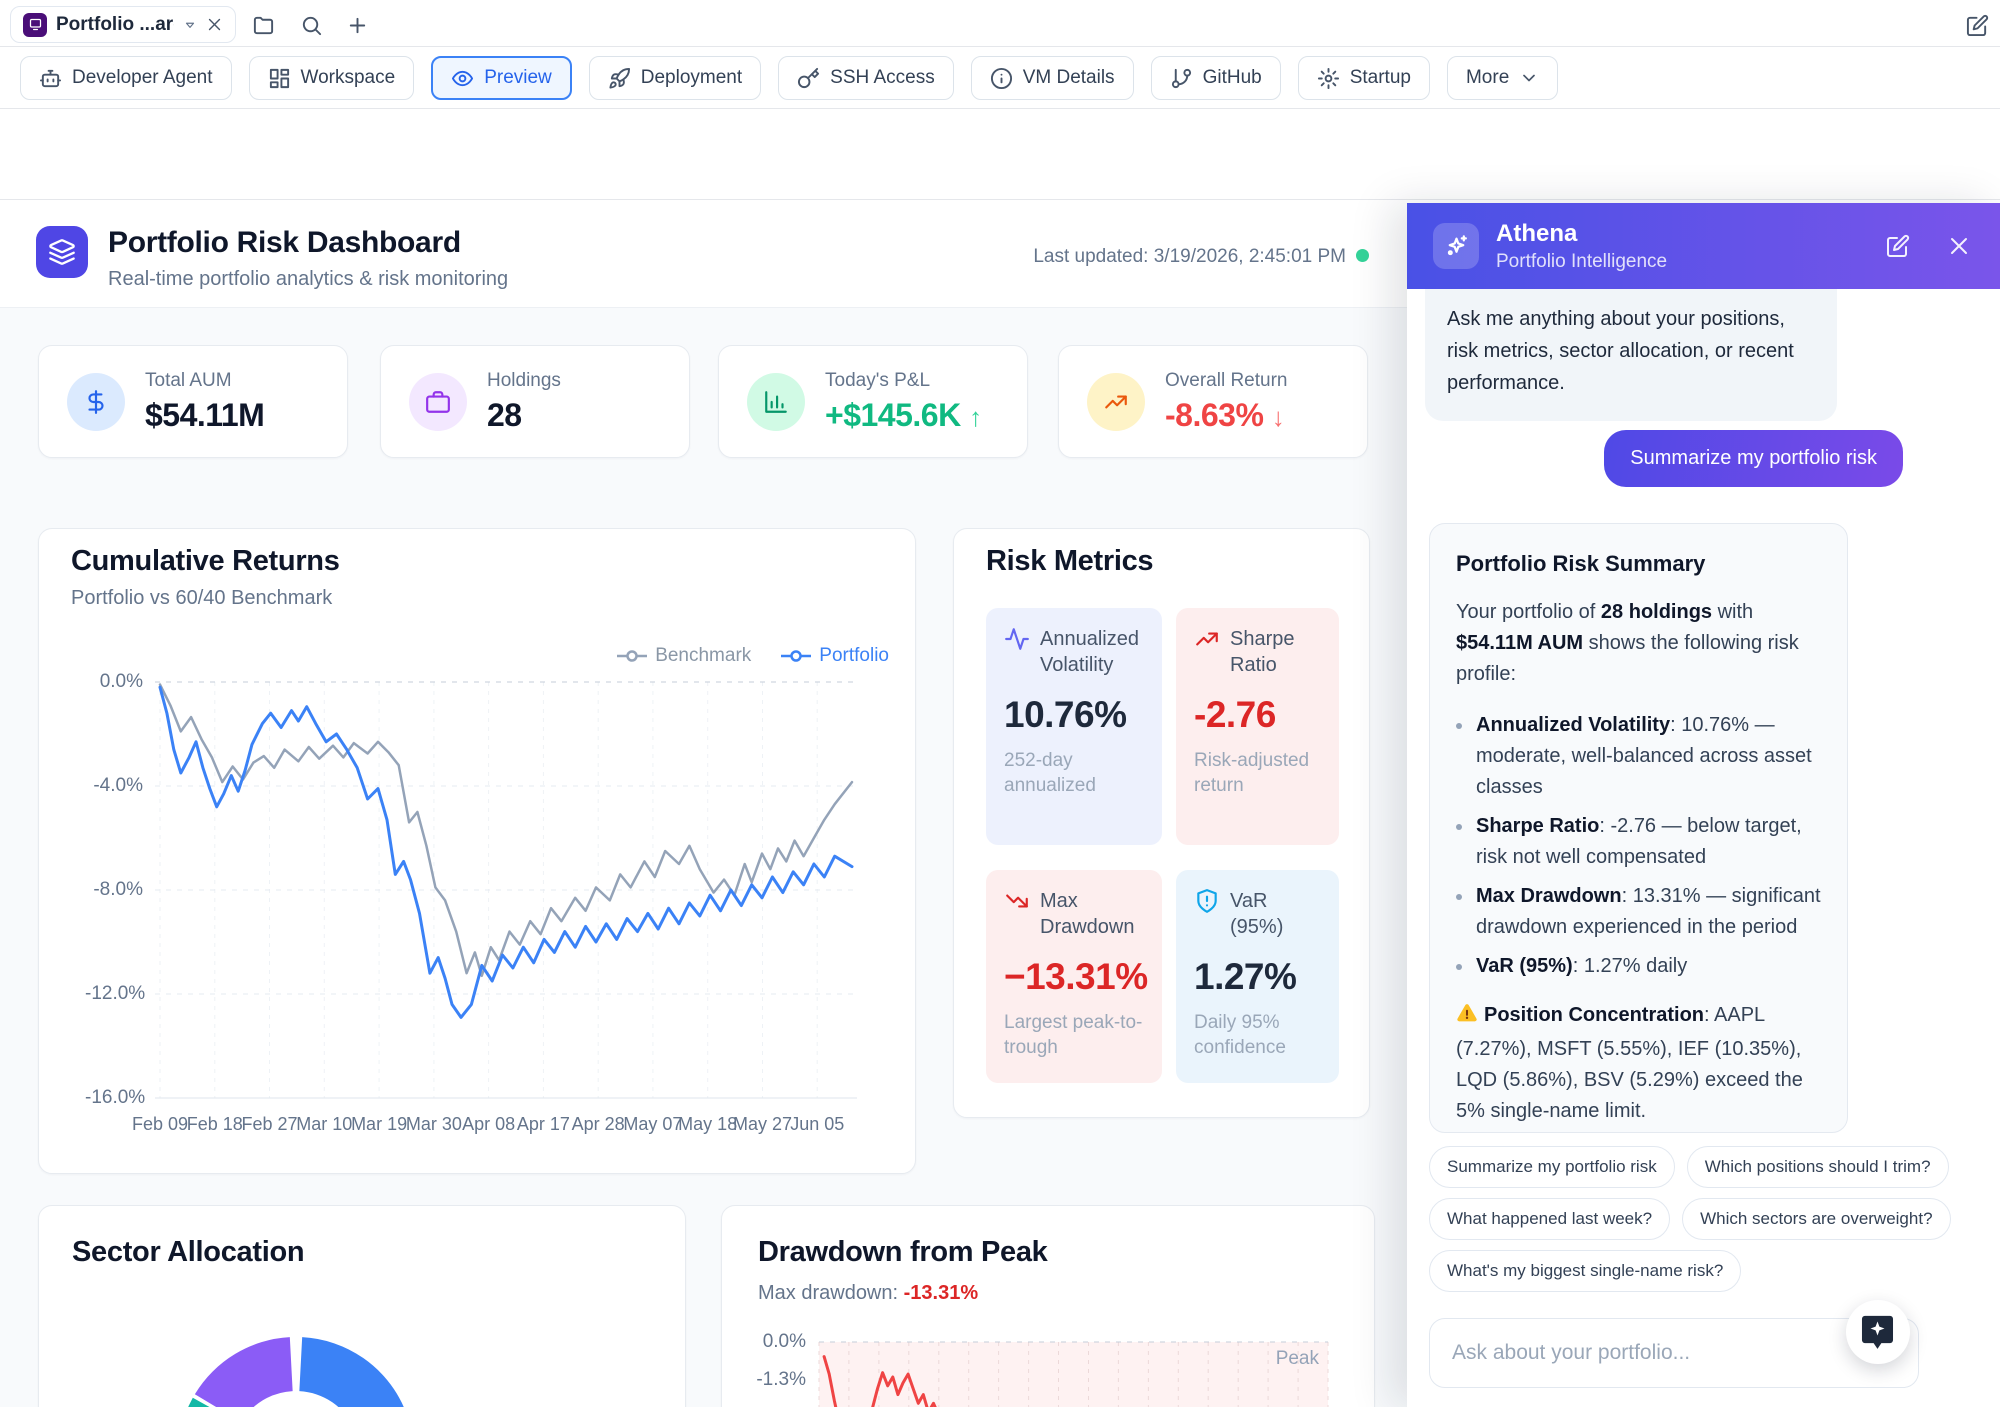  Describe the element at coordinates (357, 25) in the screenshot. I see `new-tab-plus-icon` at that location.